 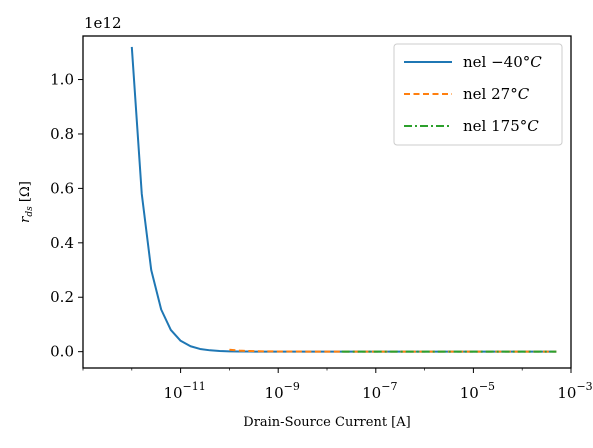 What do you see at coordinates (477, 391) in the screenshot?
I see `x-tick-label: 10⁻⁵` at bounding box center [477, 391].